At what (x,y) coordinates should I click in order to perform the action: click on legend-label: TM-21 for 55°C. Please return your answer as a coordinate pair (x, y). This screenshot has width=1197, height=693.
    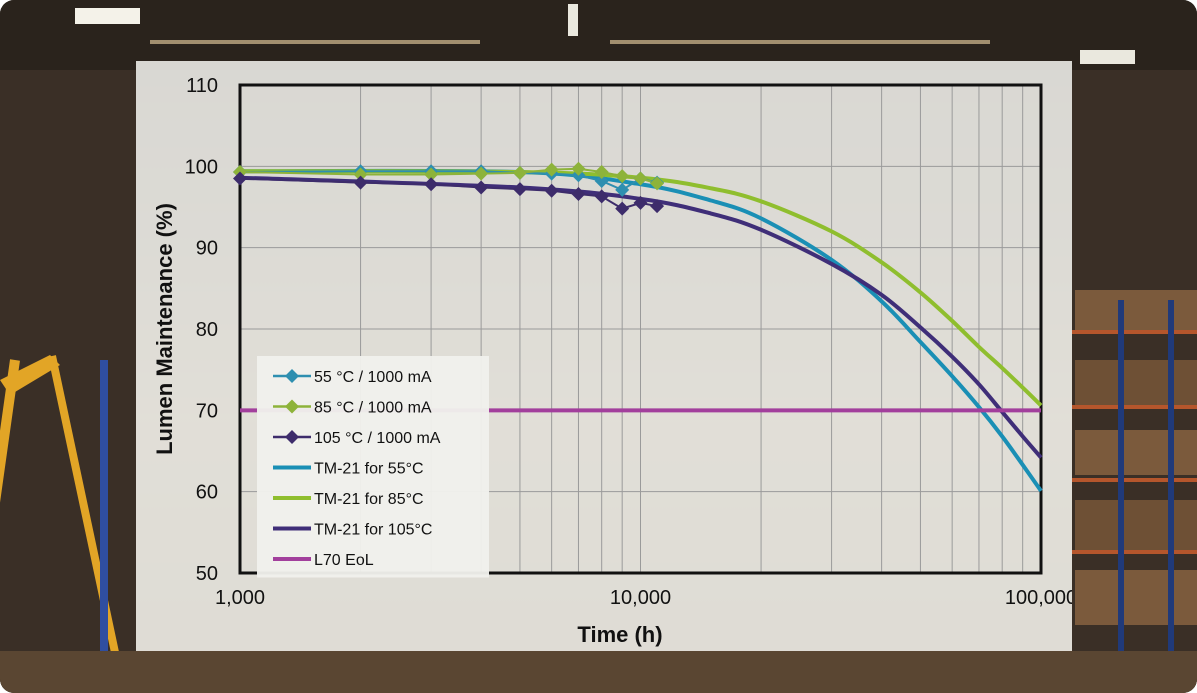
    Looking at the image, I should click on (369, 469).